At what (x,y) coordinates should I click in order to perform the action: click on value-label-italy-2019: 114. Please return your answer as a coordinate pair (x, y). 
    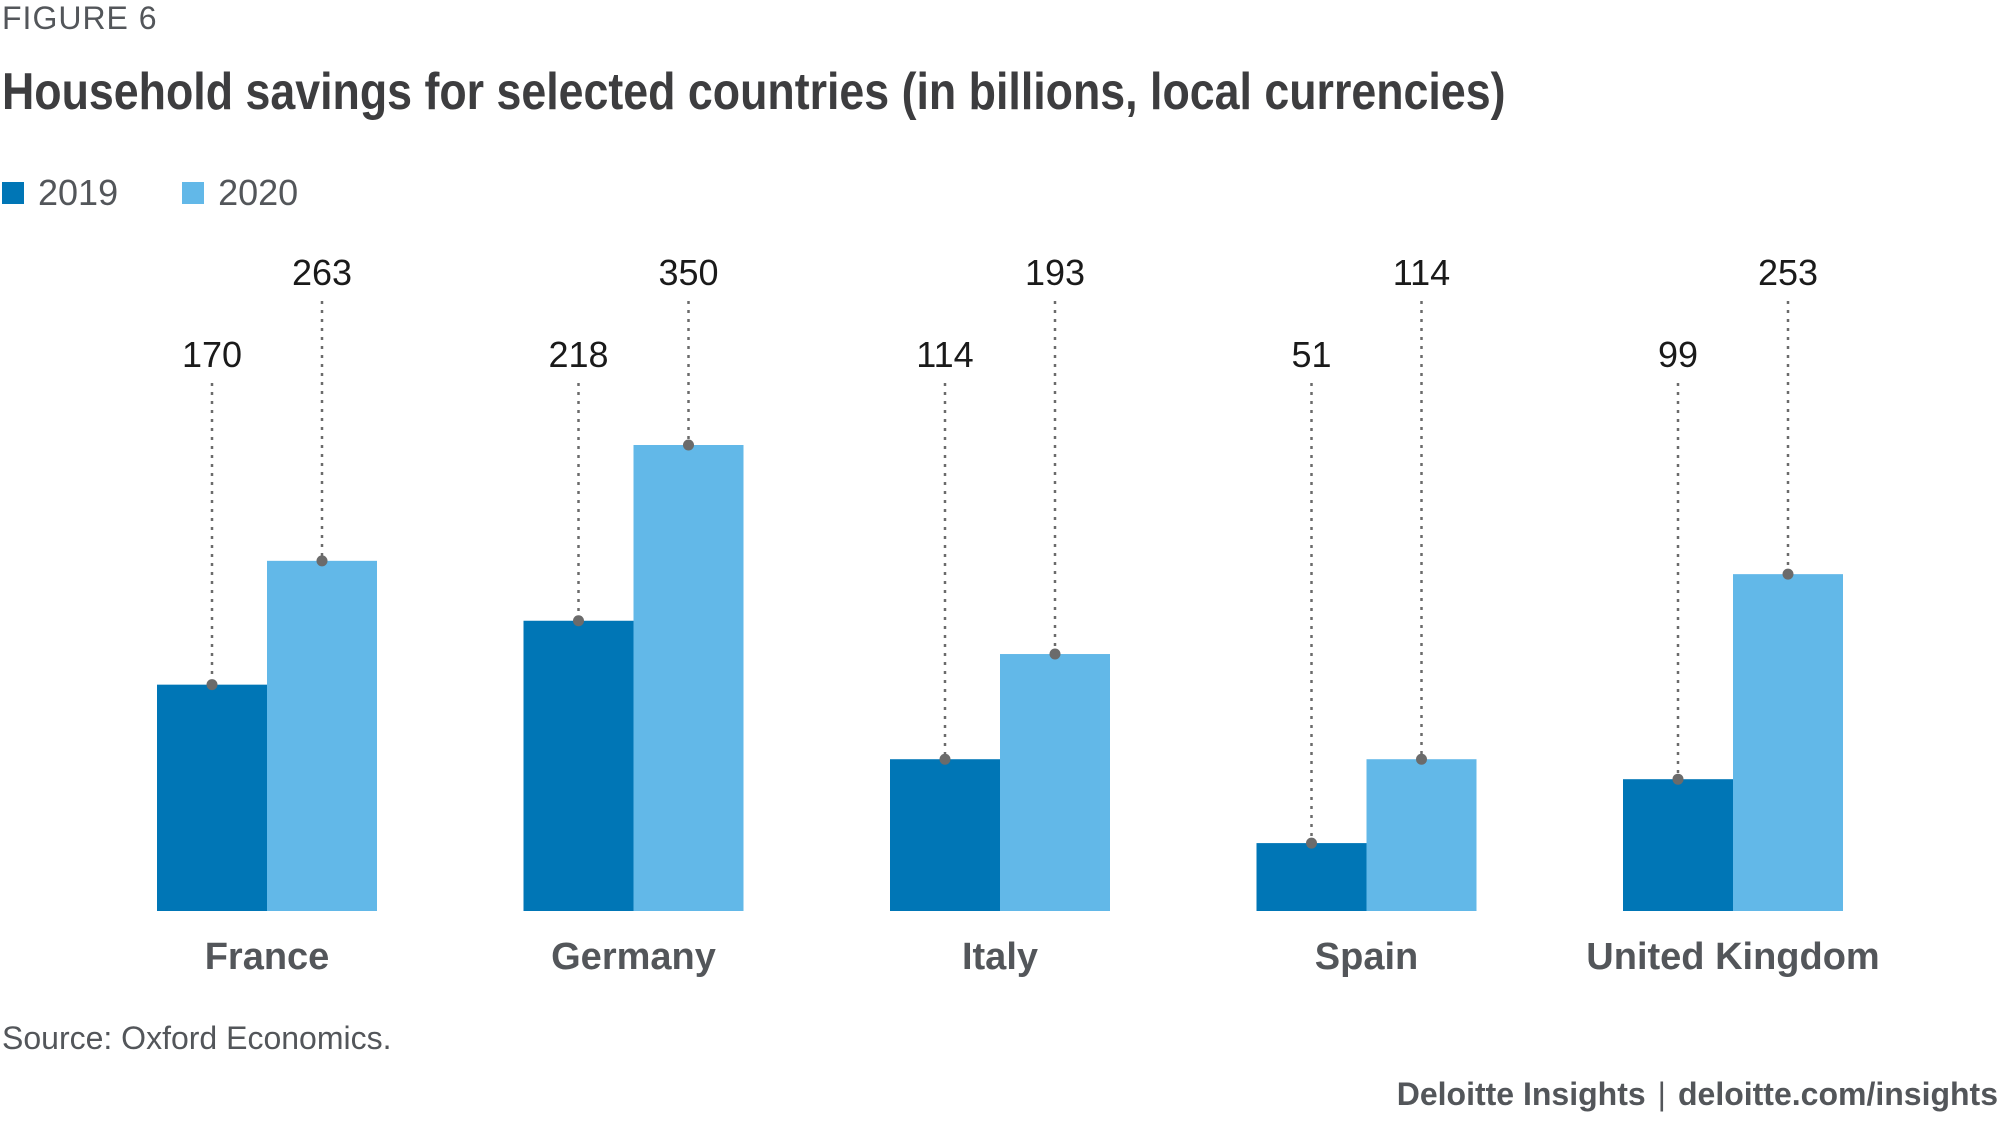
    Looking at the image, I should click on (944, 354).